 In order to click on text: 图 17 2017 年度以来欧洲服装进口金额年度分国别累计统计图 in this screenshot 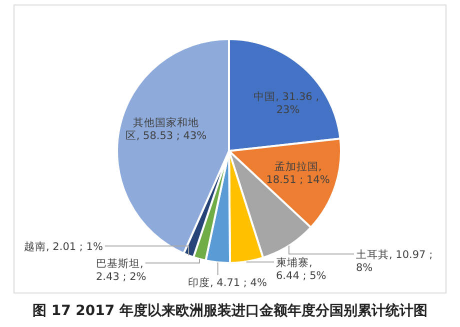, I will do `click(230, 310)`.